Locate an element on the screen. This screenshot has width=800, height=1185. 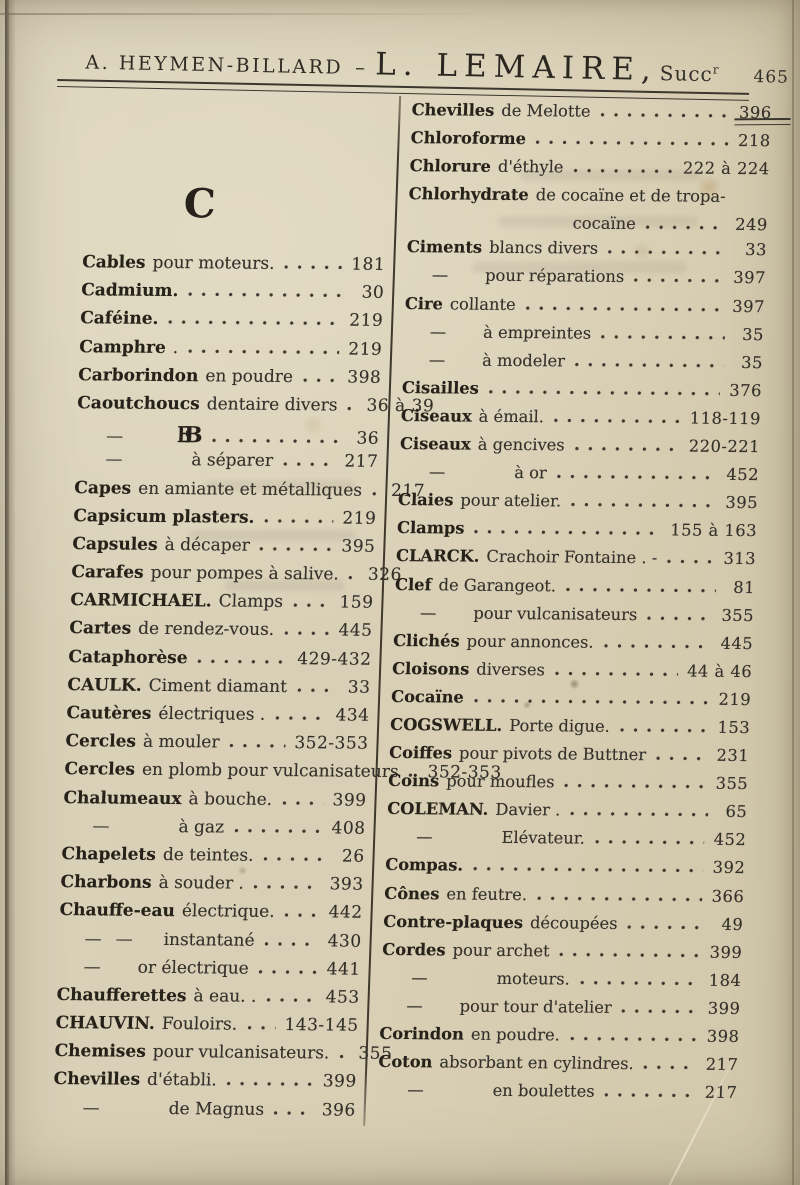
entry-descriptor: d'éthyle is located at coordinates (530, 167).